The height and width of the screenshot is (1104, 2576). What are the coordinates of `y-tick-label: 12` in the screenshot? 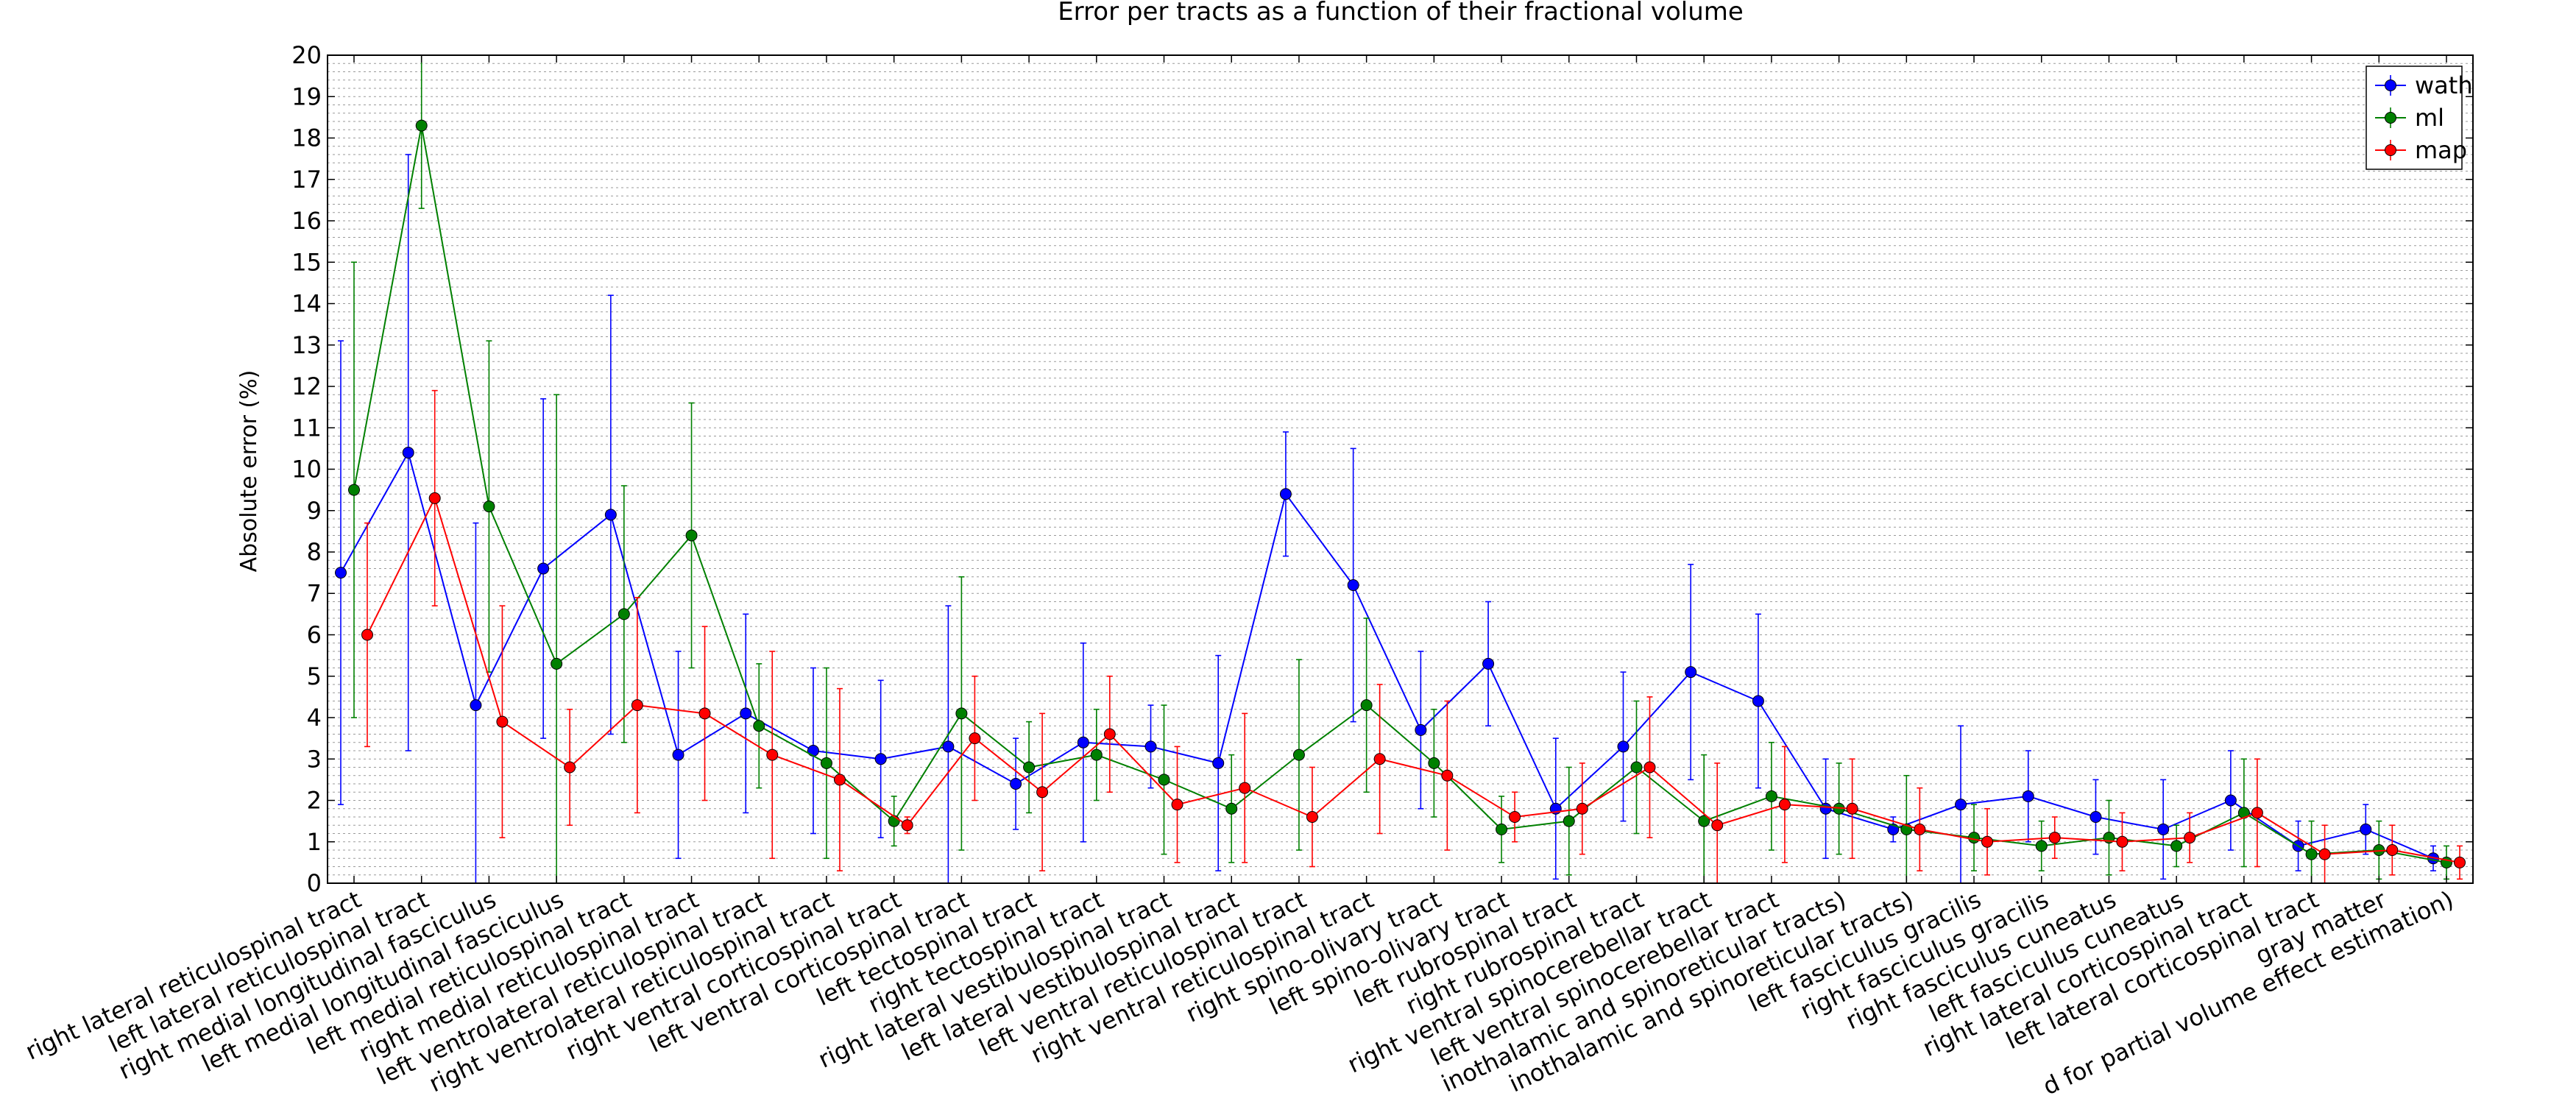 It's located at (306, 386).